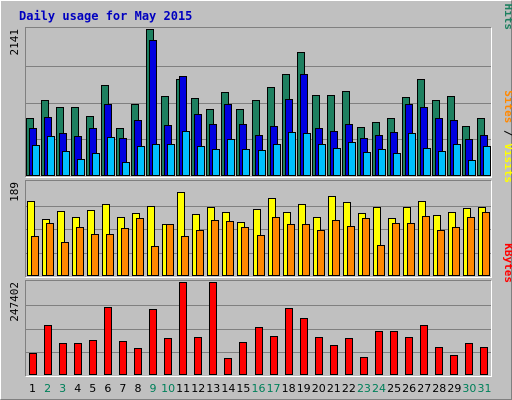  Describe the element at coordinates (198, 388) in the screenshot. I see `x-tick-label-day-12: 12` at that location.